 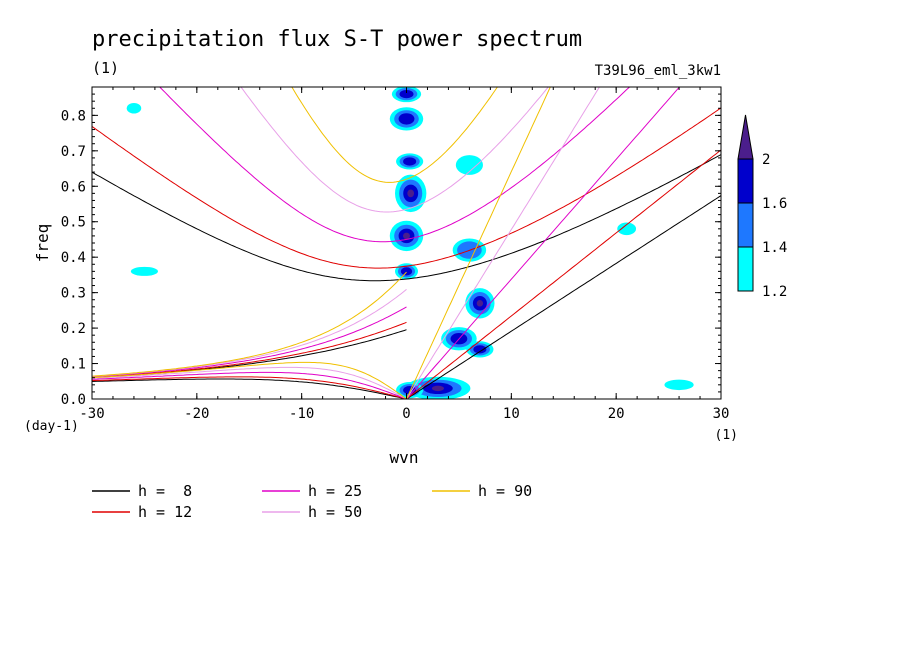 What do you see at coordinates (774, 248) in the screenshot?
I see `colorbar-label: 1.4` at bounding box center [774, 248].